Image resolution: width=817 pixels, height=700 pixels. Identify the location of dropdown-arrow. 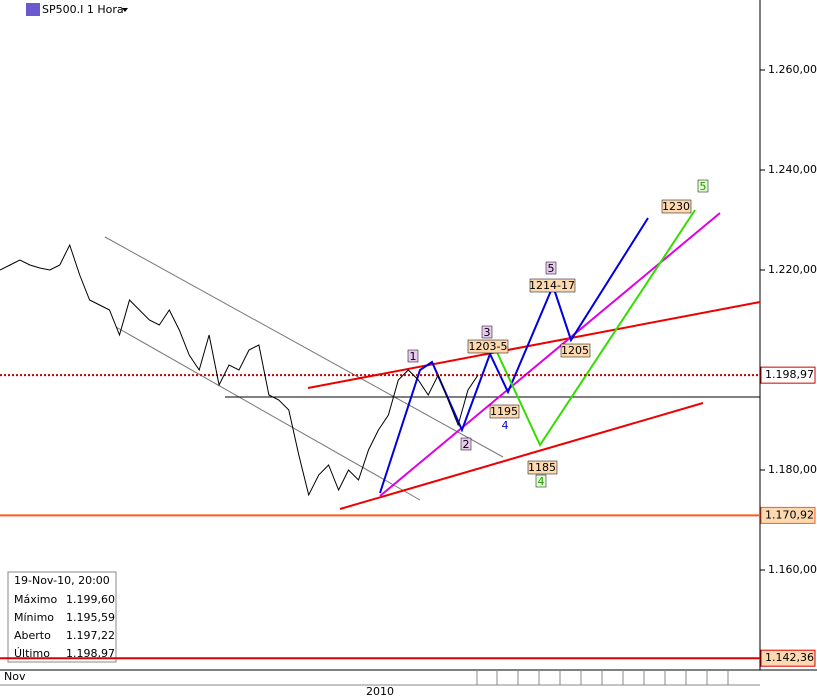
(125, 10).